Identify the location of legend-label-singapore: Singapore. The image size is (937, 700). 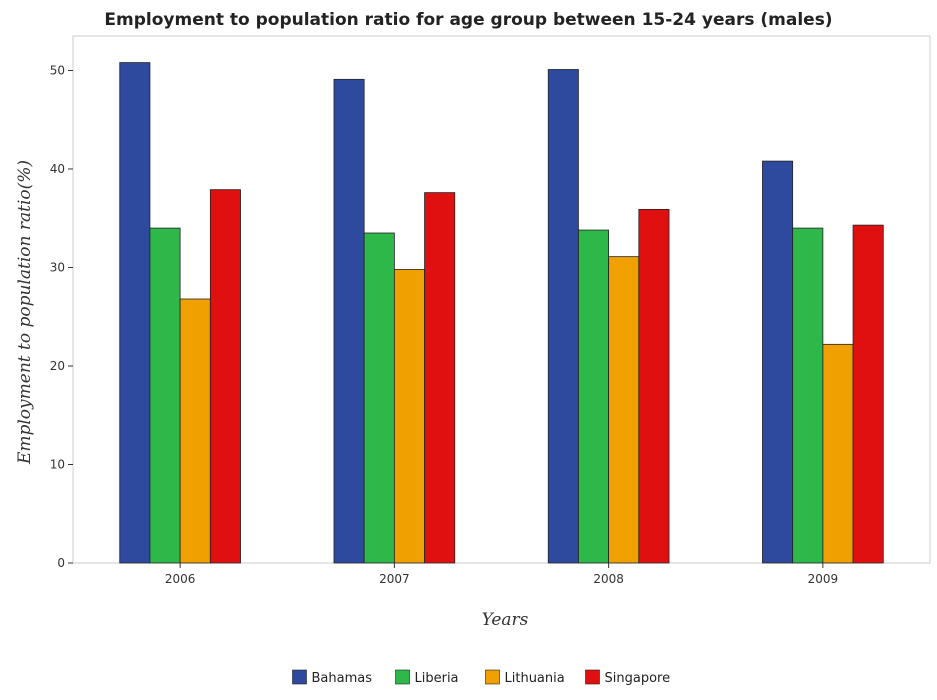
(638, 678).